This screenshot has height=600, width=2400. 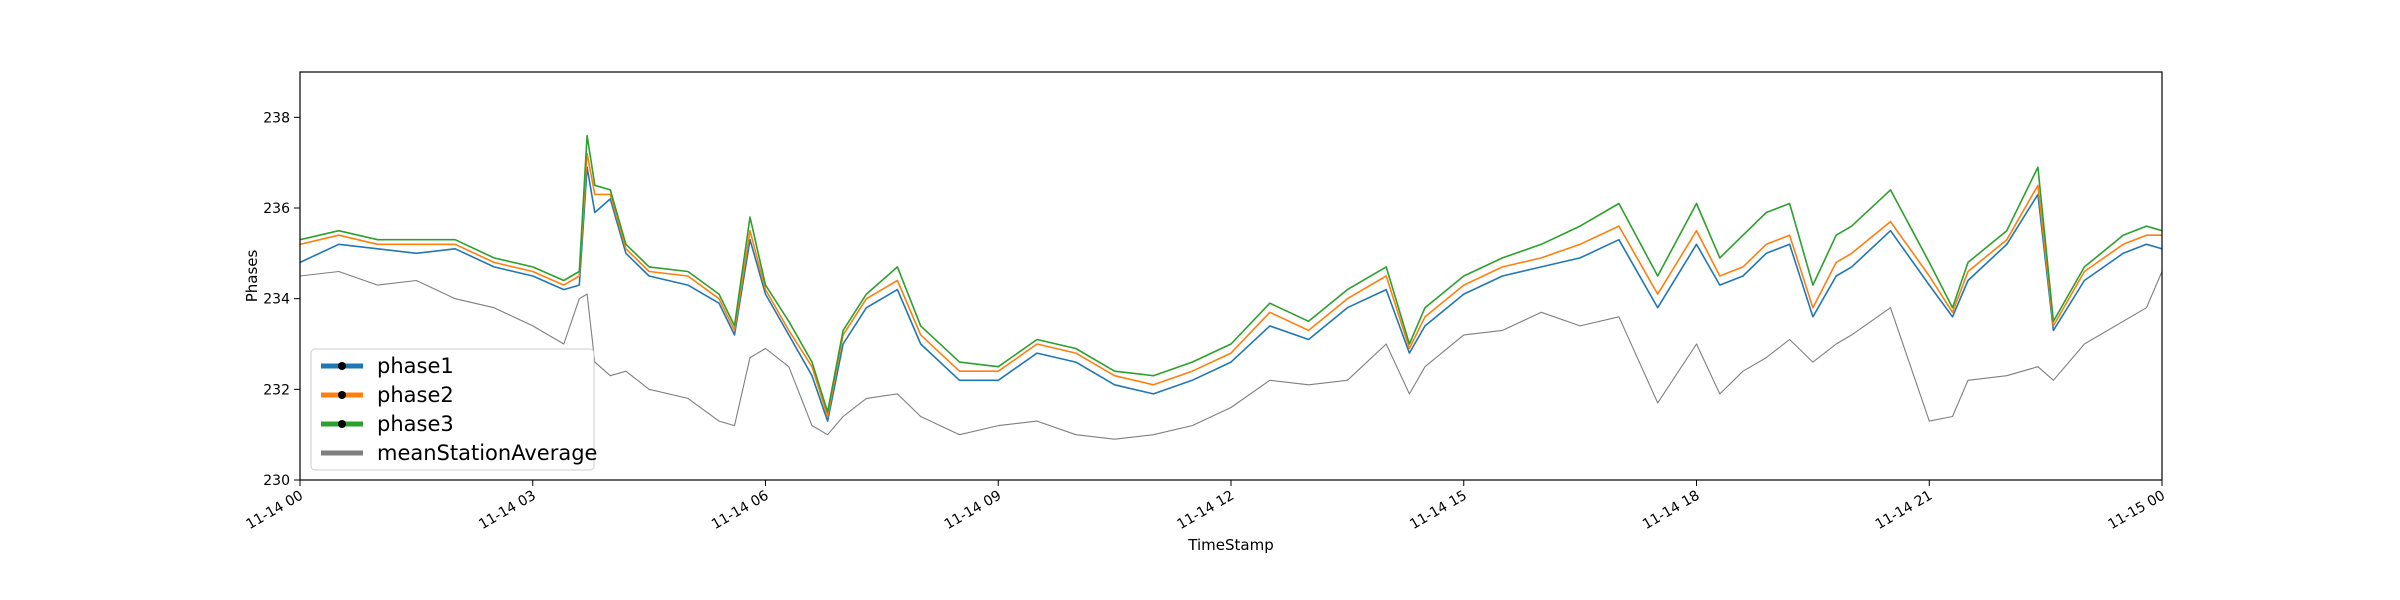 I want to click on legend-label-phase2: phase2, so click(x=415, y=395).